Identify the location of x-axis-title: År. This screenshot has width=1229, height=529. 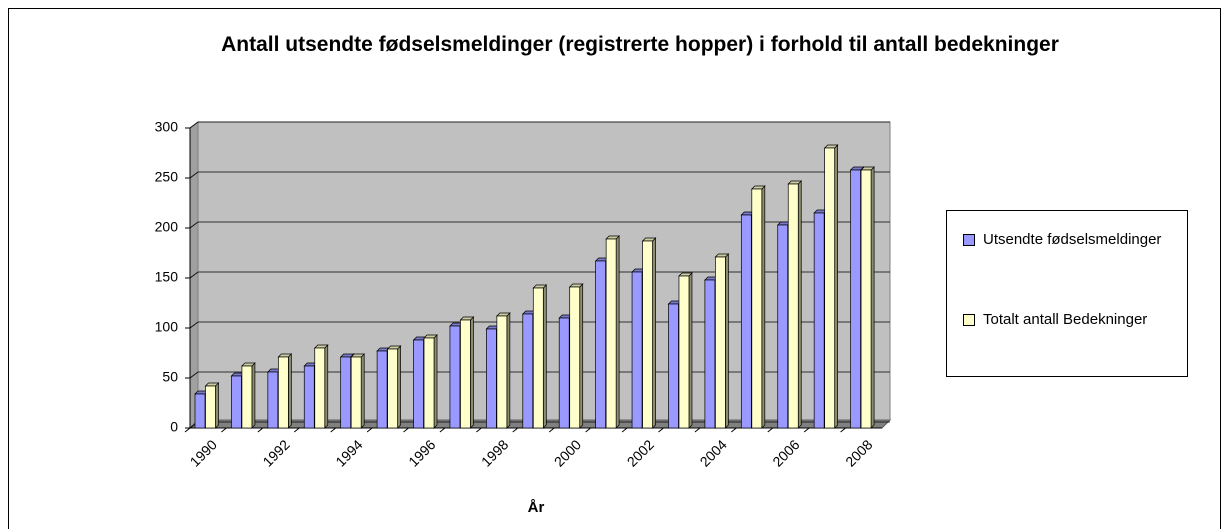
(536, 507).